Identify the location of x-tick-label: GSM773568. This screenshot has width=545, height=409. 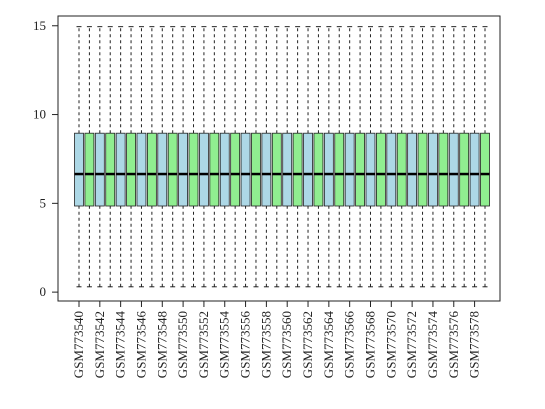
(369, 344).